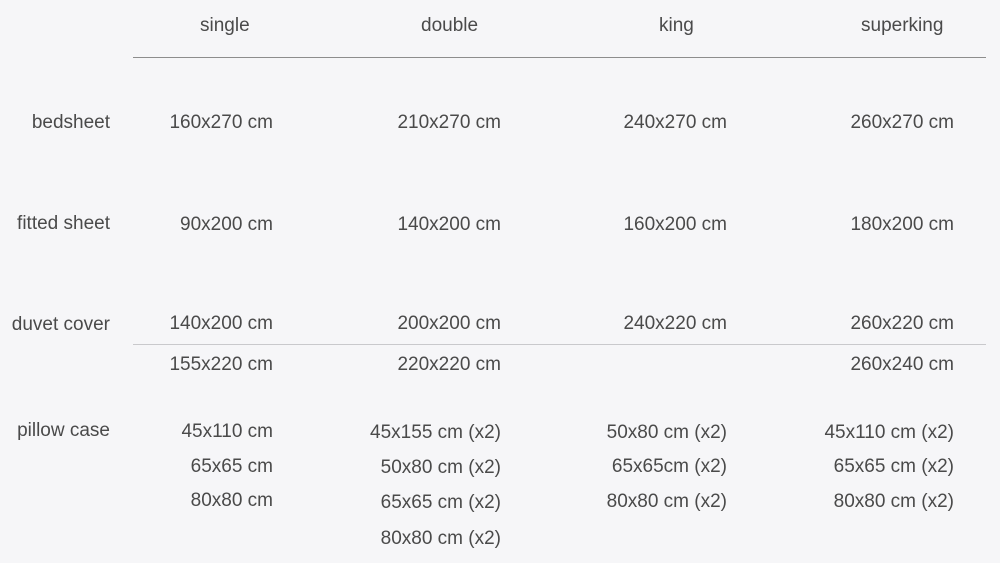 The width and height of the screenshot is (1000, 563). I want to click on cell-fitted-sheet-king: 160x200 cm, so click(675, 224).